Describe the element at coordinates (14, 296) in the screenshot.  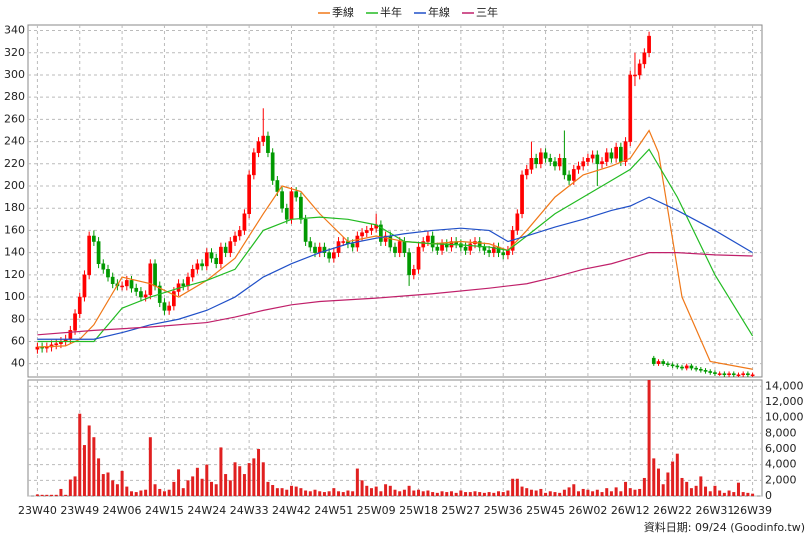
I see `y-tick-label: 100` at that location.